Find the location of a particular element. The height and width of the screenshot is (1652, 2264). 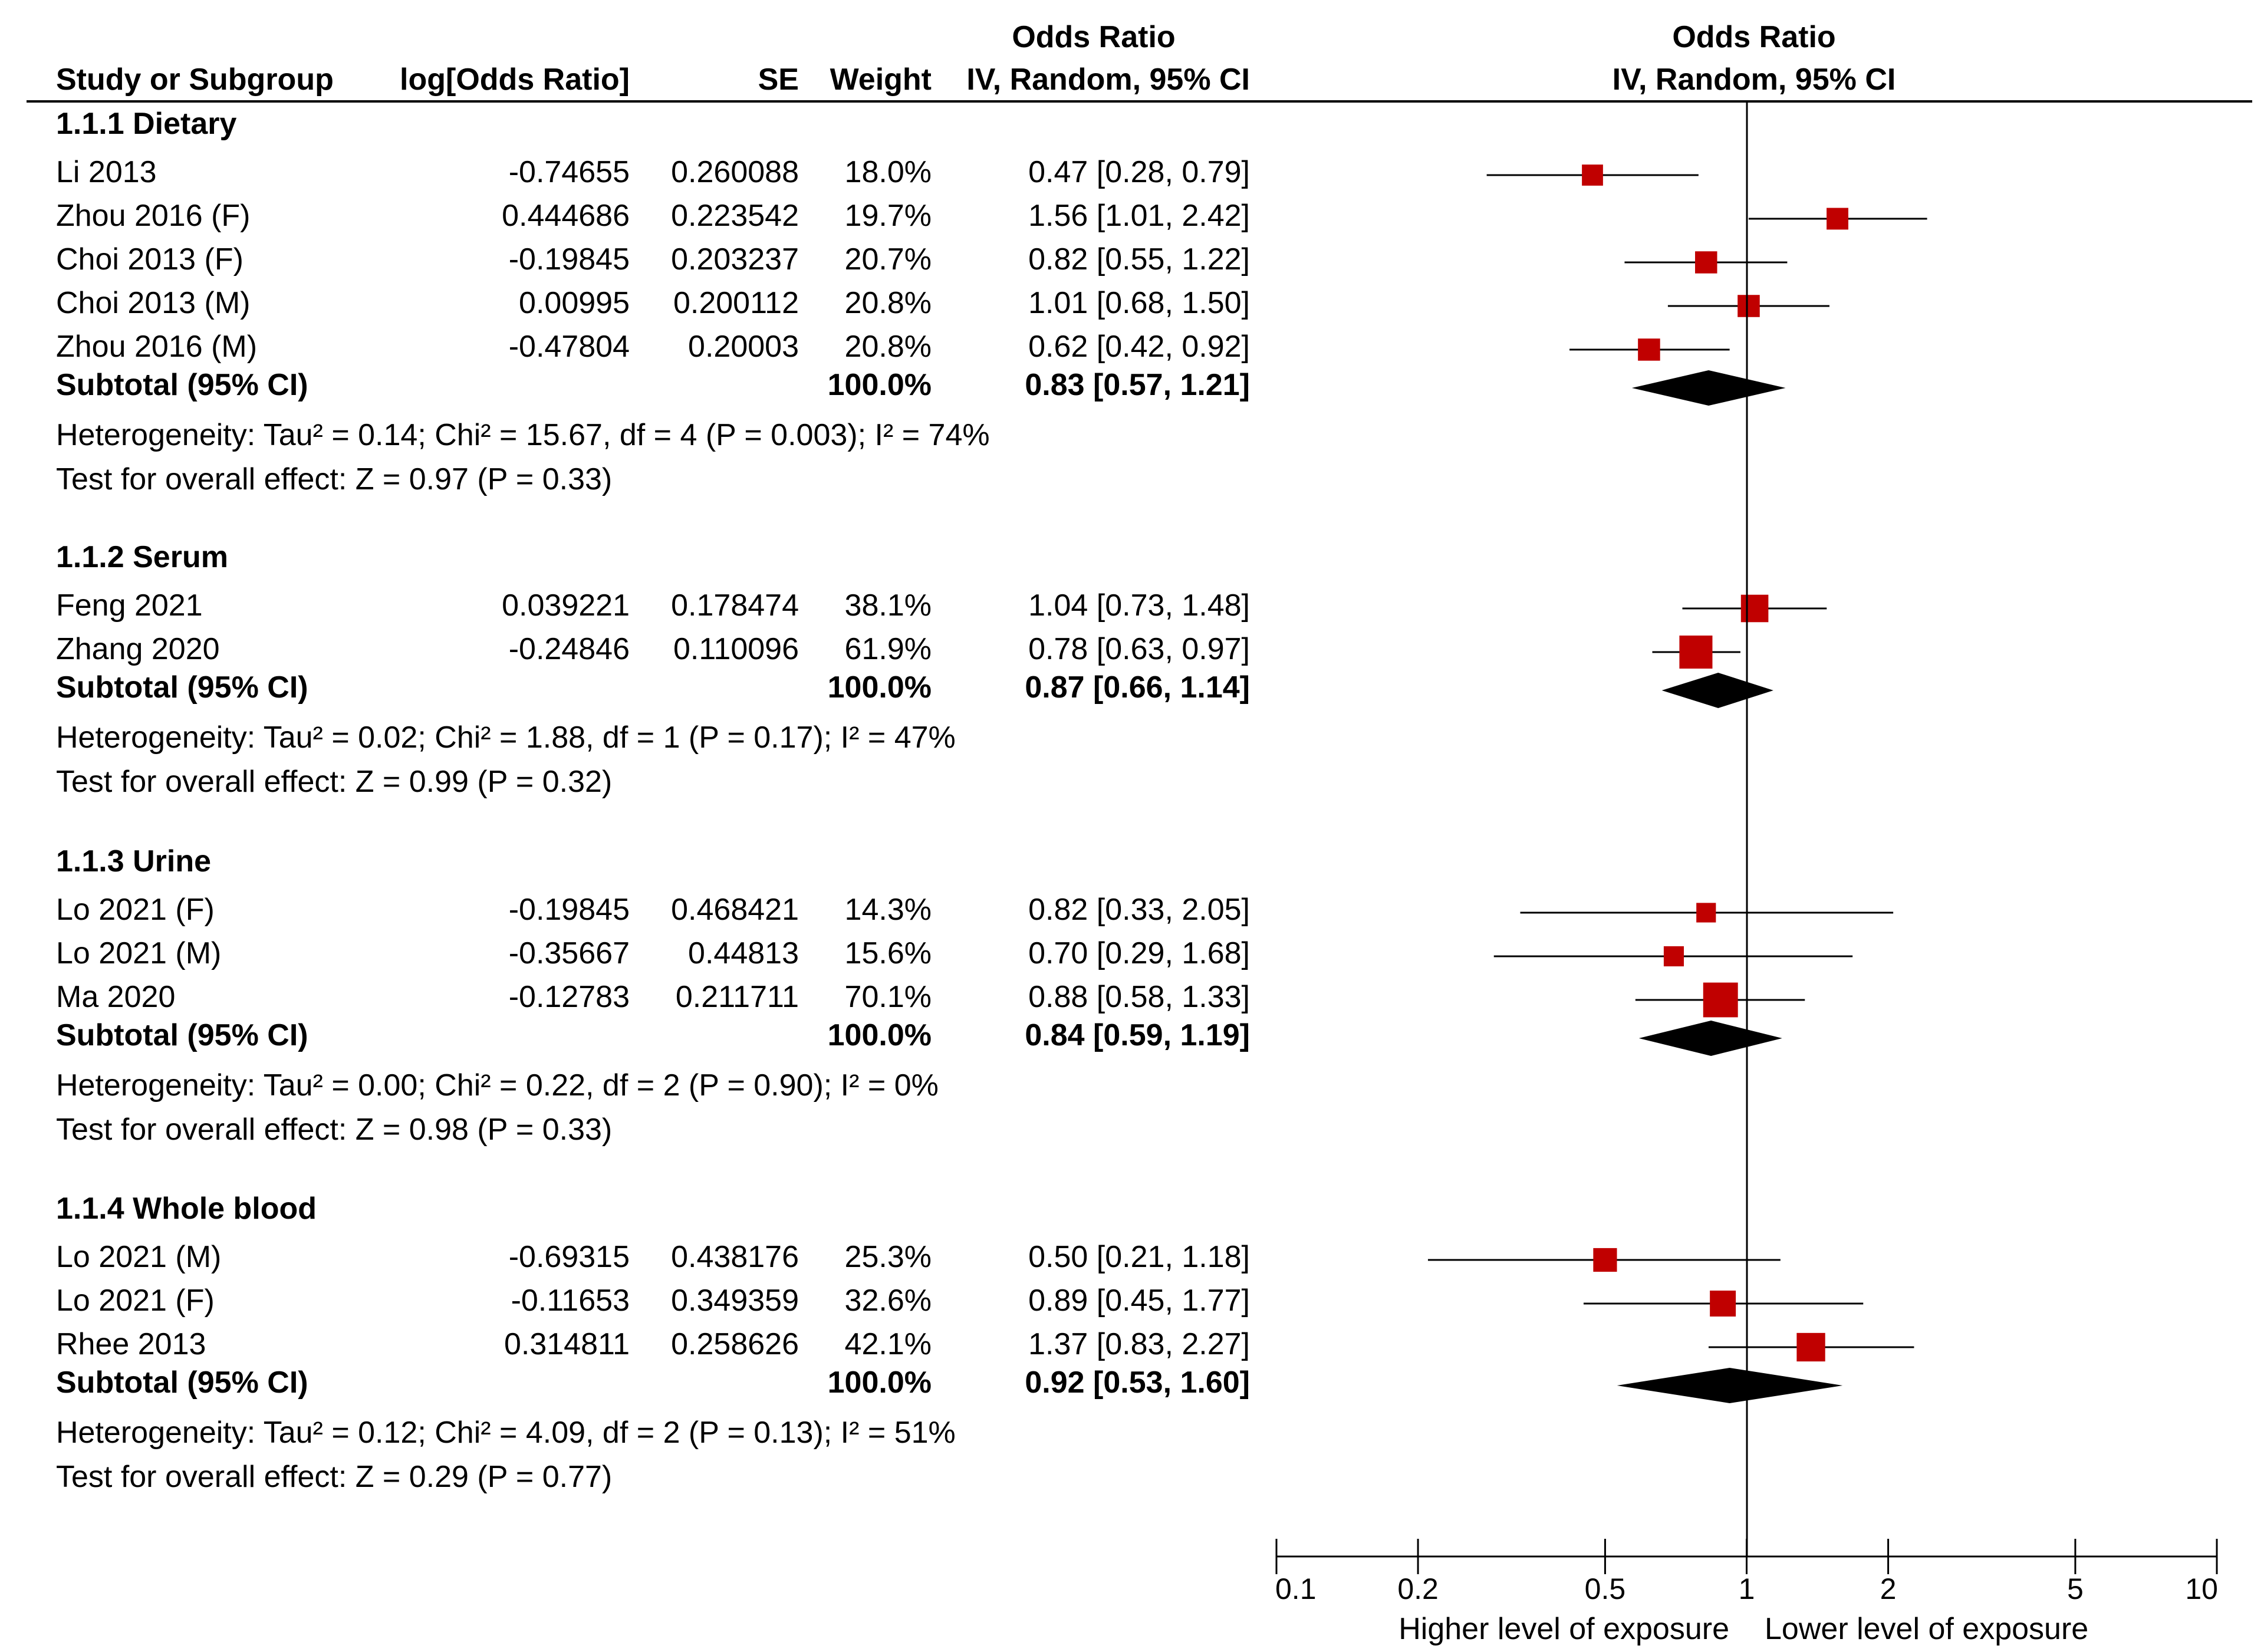

axis-tick-label: 5 is located at coordinates (2075, 1589).